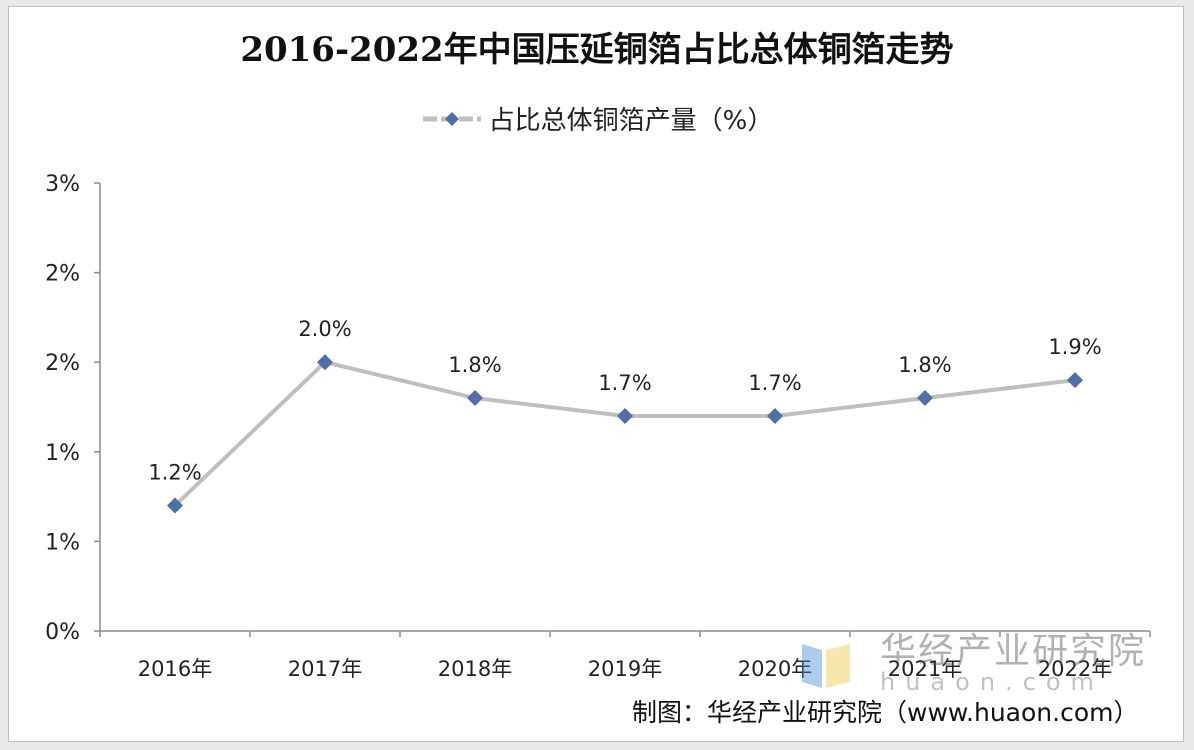 This screenshot has width=1194, height=750. Describe the element at coordinates (775, 669) in the screenshot. I see `x-tick-label: 2020年` at that location.